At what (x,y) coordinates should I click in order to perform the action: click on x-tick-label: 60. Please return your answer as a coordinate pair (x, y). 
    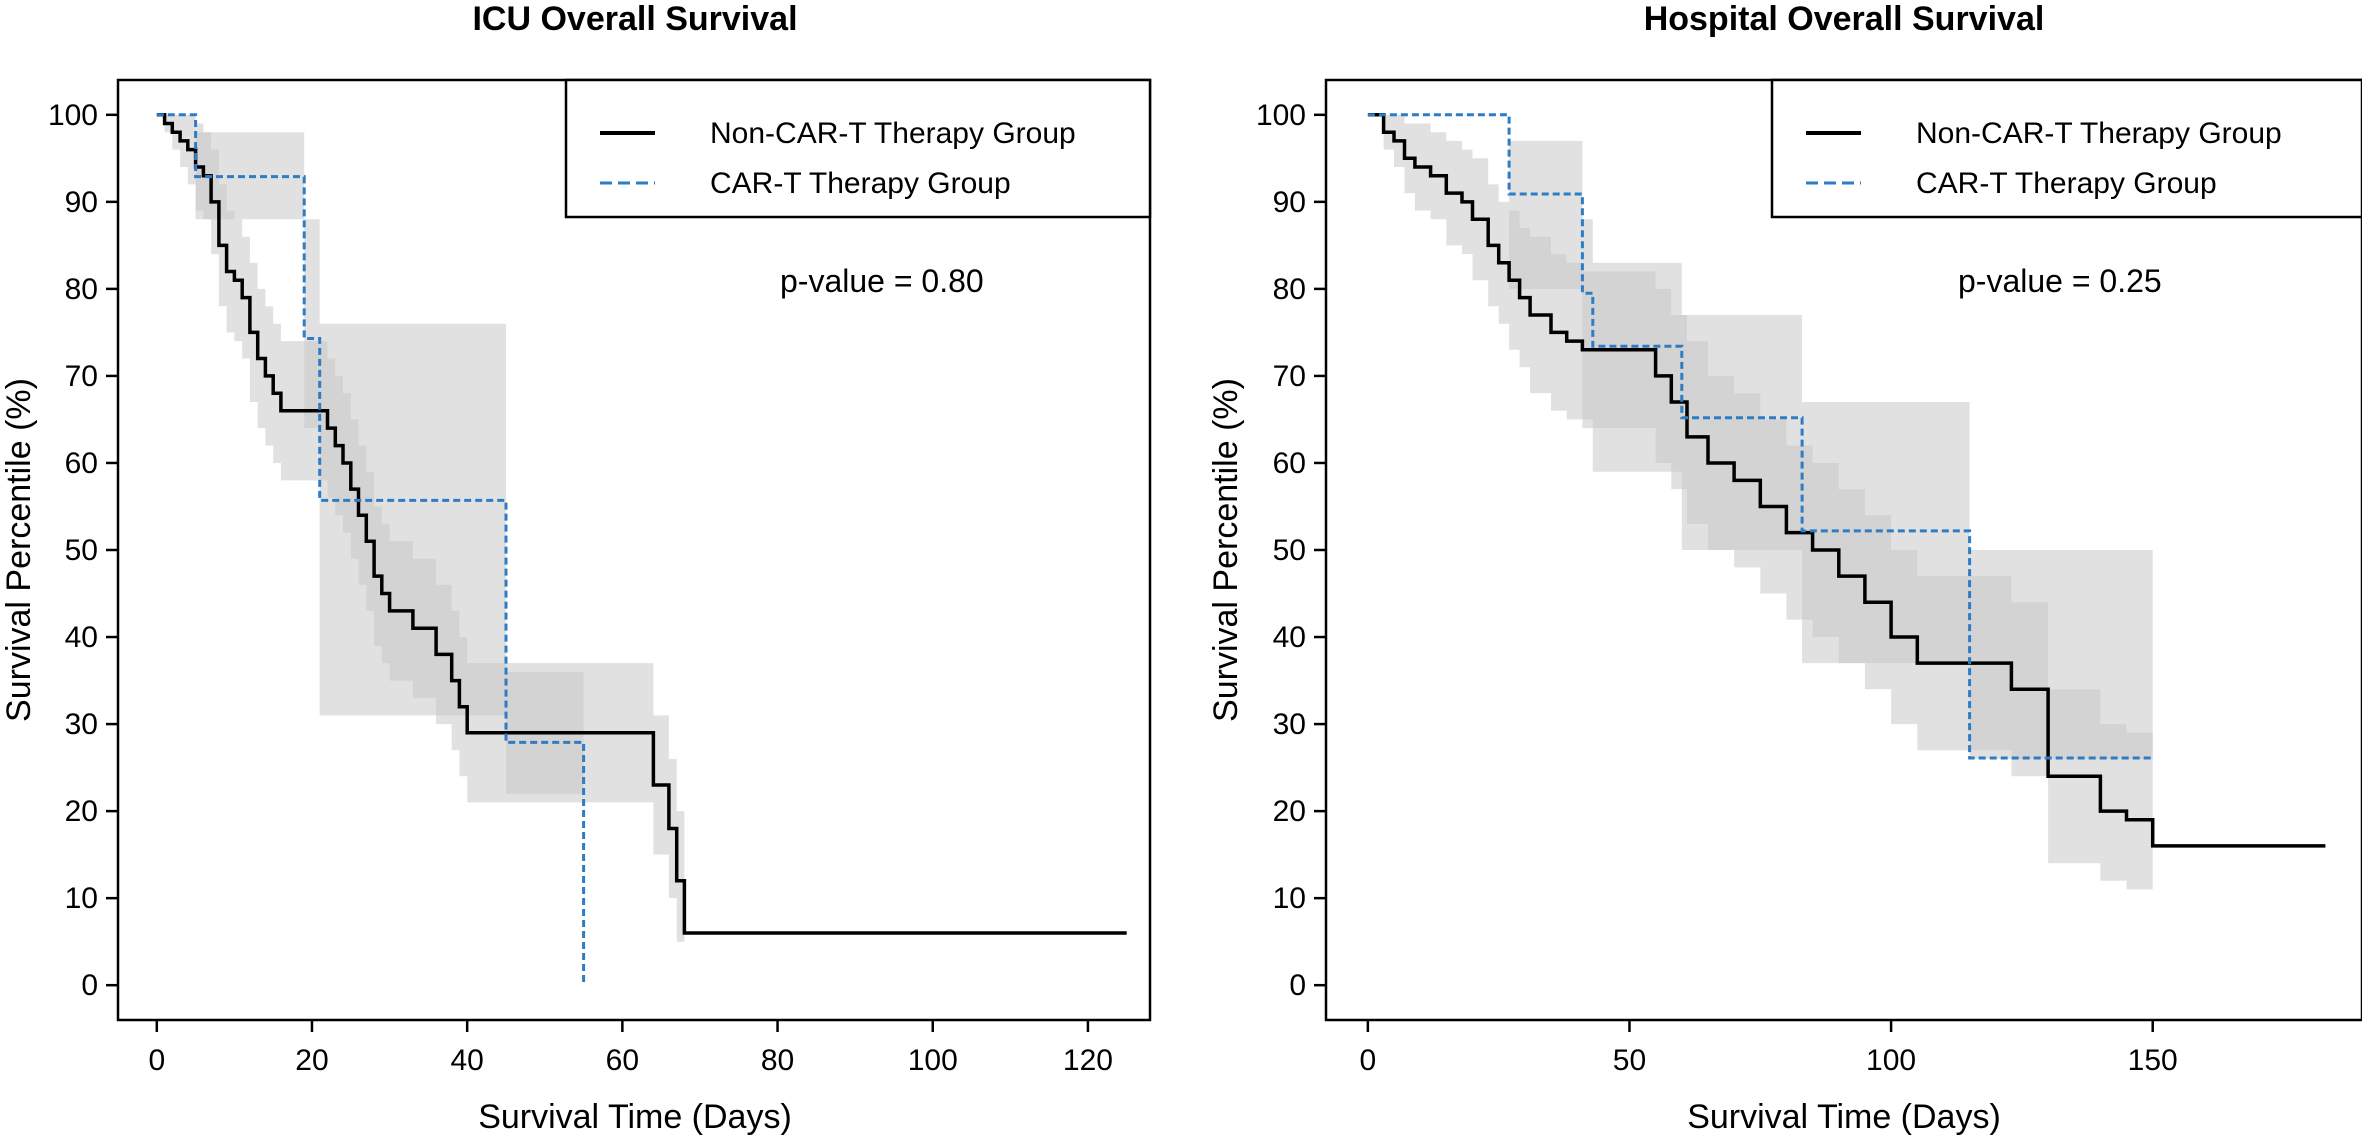
    Looking at the image, I should click on (622, 1060).